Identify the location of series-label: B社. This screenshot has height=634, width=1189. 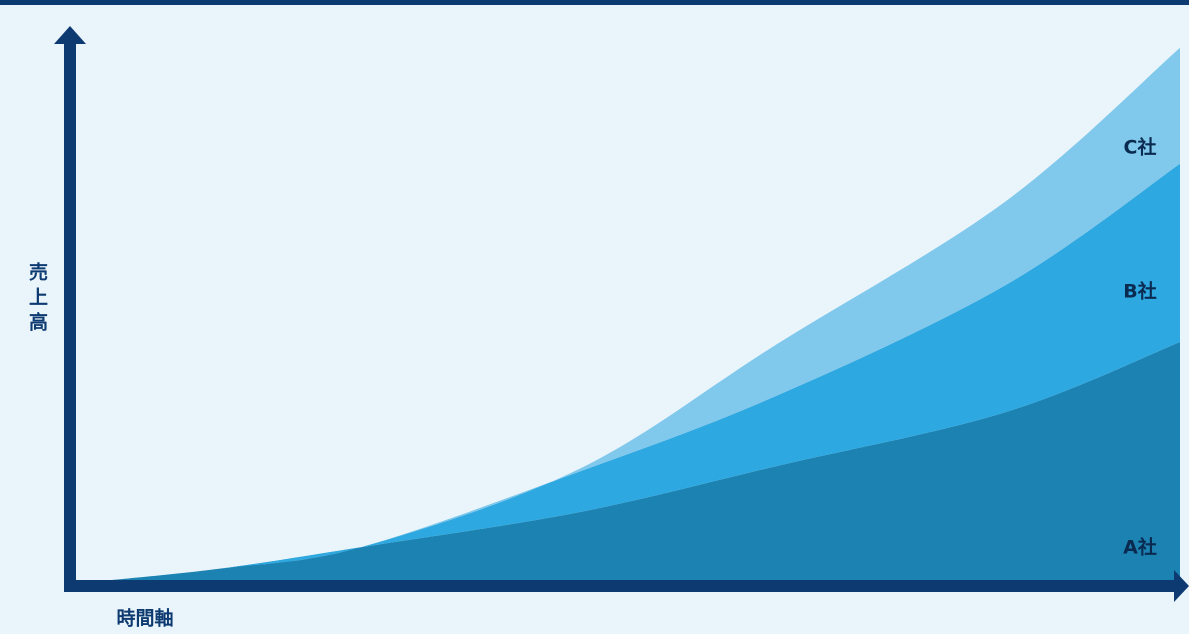
(1139, 291).